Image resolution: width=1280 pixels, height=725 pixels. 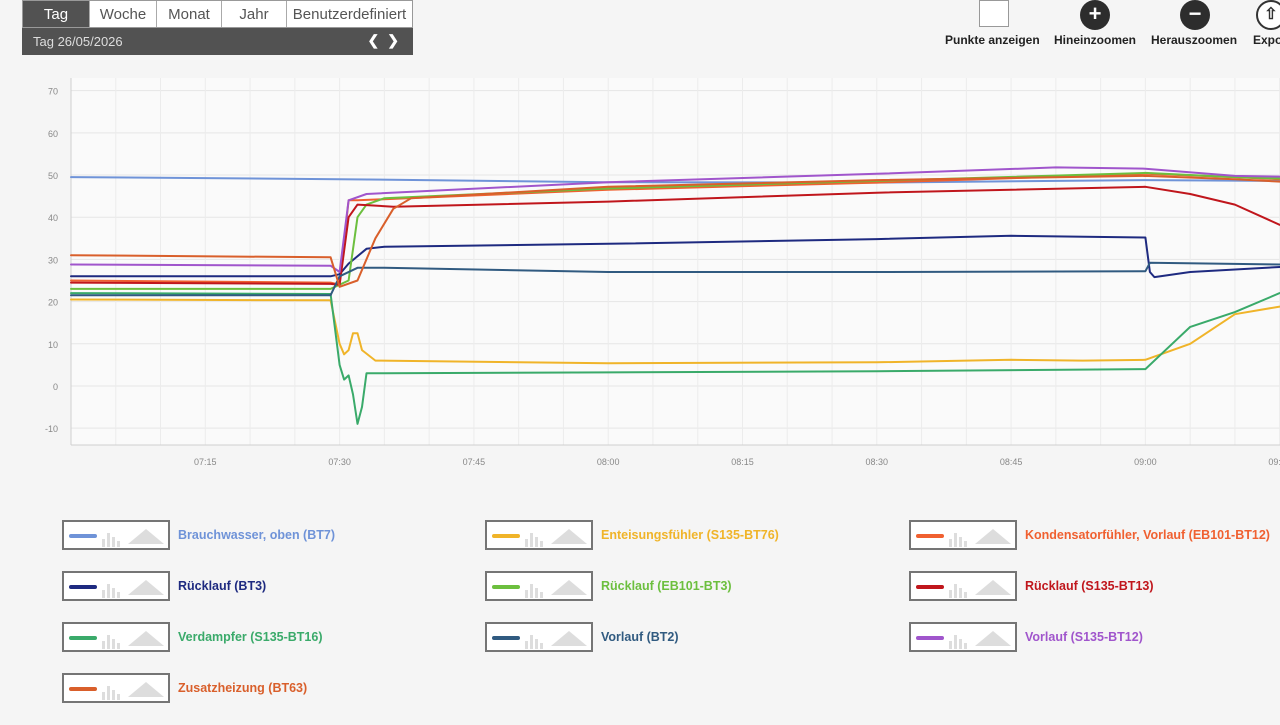 I want to click on y-tick-label: 20, so click(x=53, y=303).